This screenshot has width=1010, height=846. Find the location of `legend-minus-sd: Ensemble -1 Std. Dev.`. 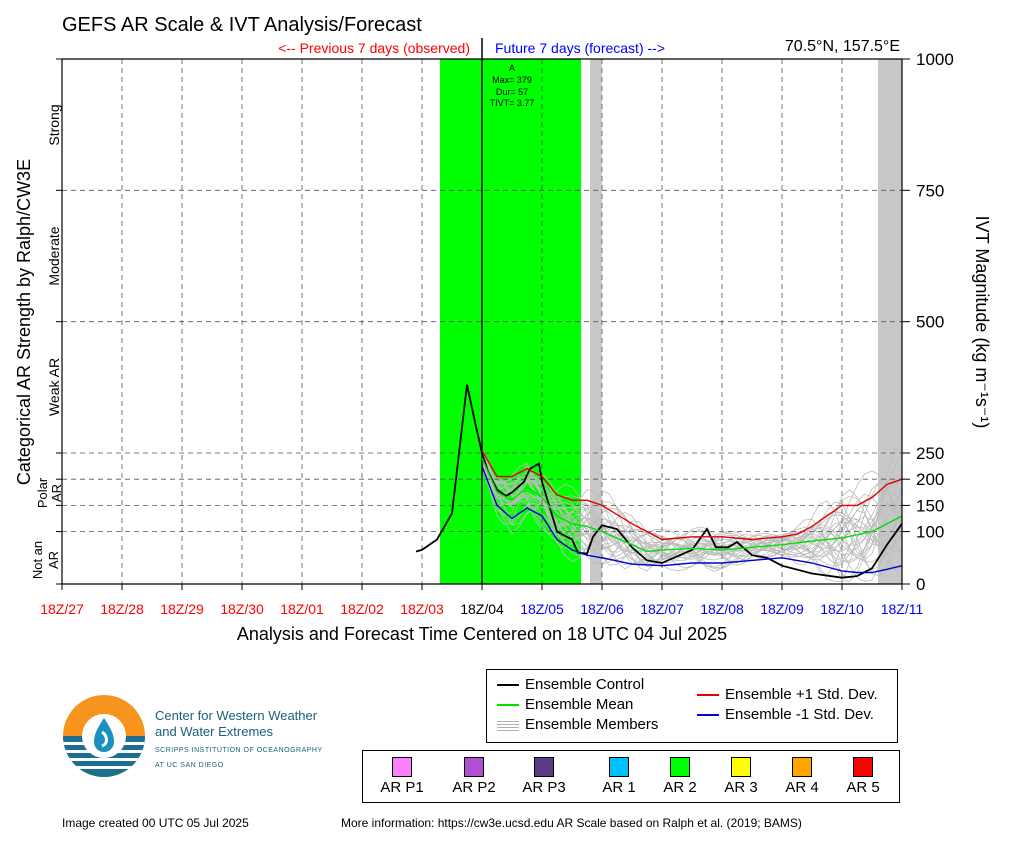

legend-minus-sd: Ensemble -1 Std. Dev. is located at coordinates (785, 714).